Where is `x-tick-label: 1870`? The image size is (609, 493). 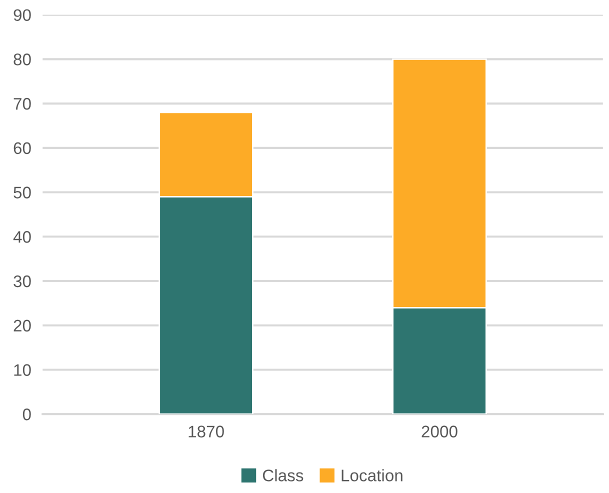 x-tick-label: 1870 is located at coordinates (206, 432).